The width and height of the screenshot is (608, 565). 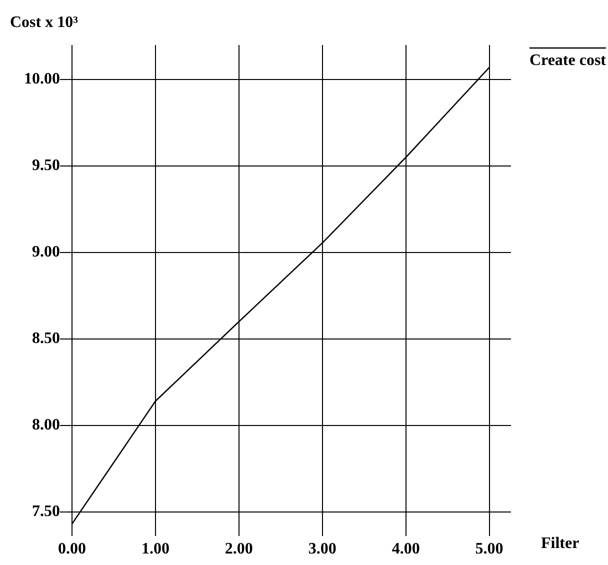 What do you see at coordinates (238, 549) in the screenshot?
I see `x-tick-label: 2.00` at bounding box center [238, 549].